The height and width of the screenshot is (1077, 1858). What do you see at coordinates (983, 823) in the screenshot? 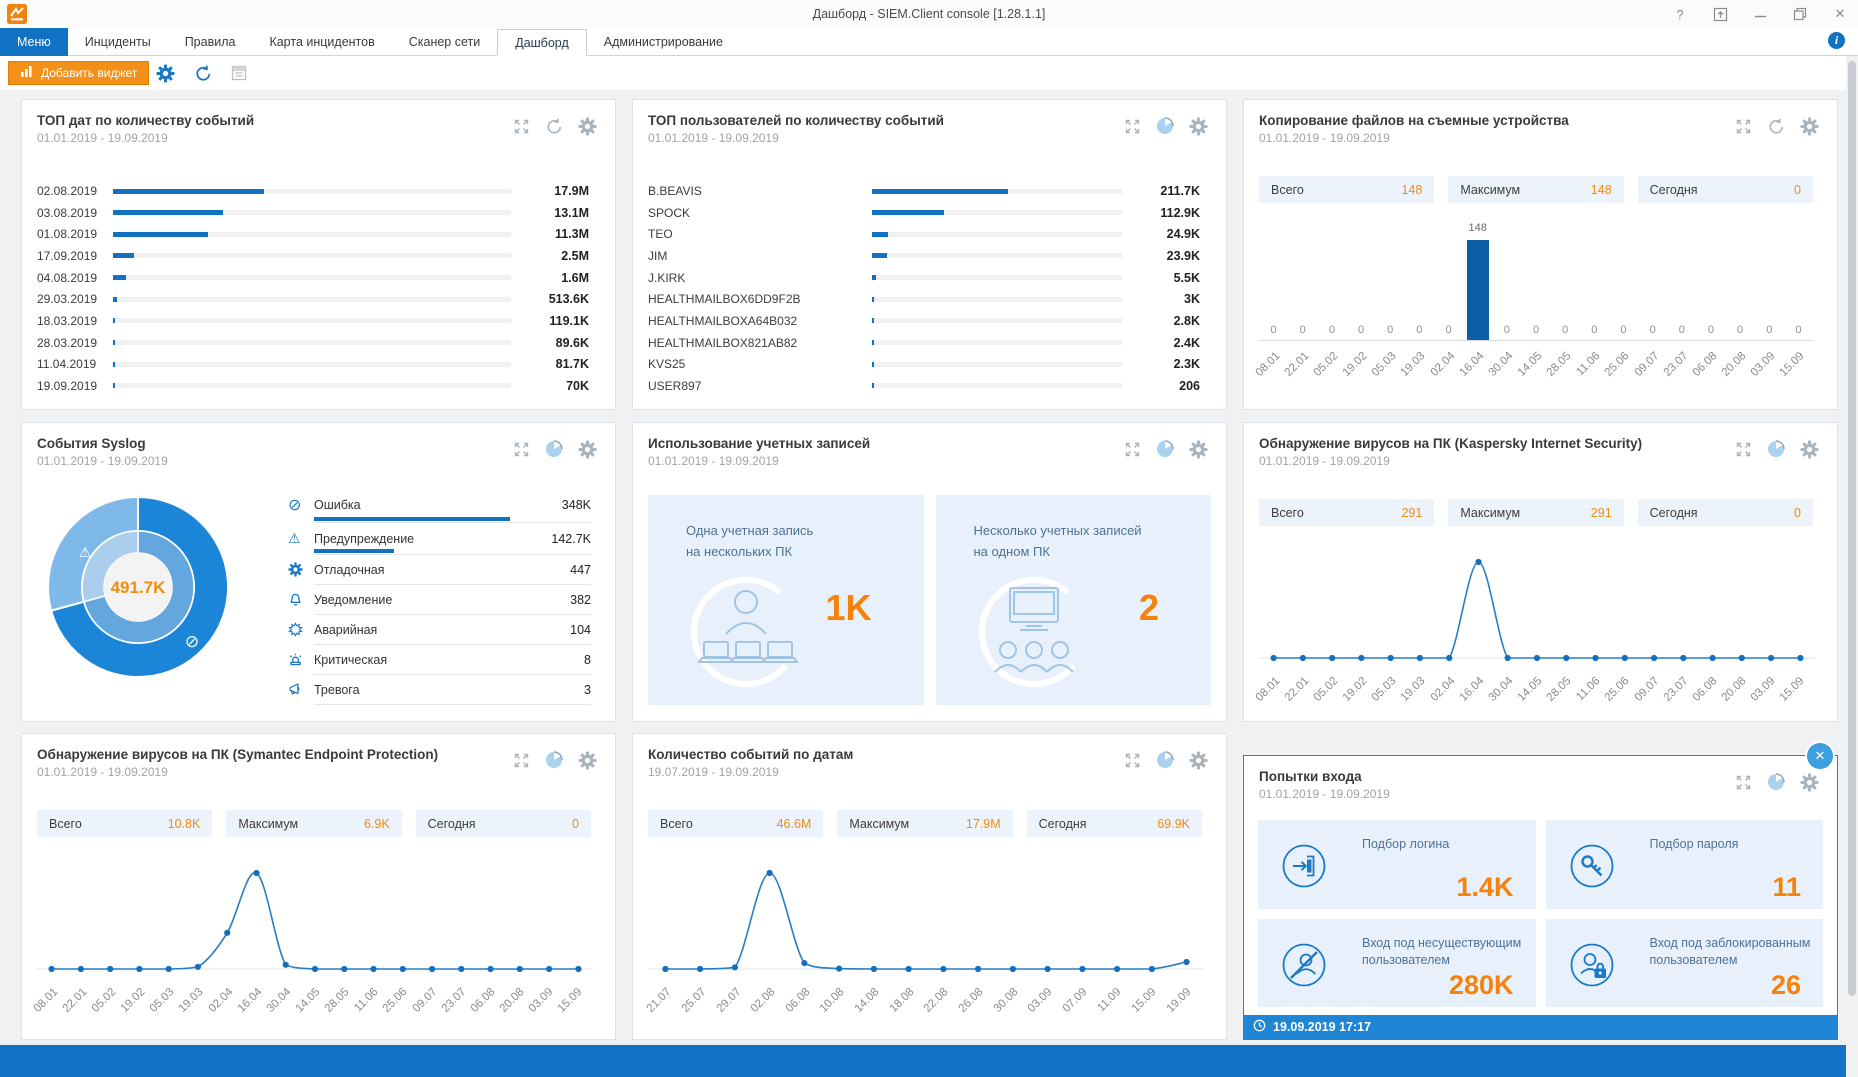
I see `stat-value: 17.9M` at bounding box center [983, 823].